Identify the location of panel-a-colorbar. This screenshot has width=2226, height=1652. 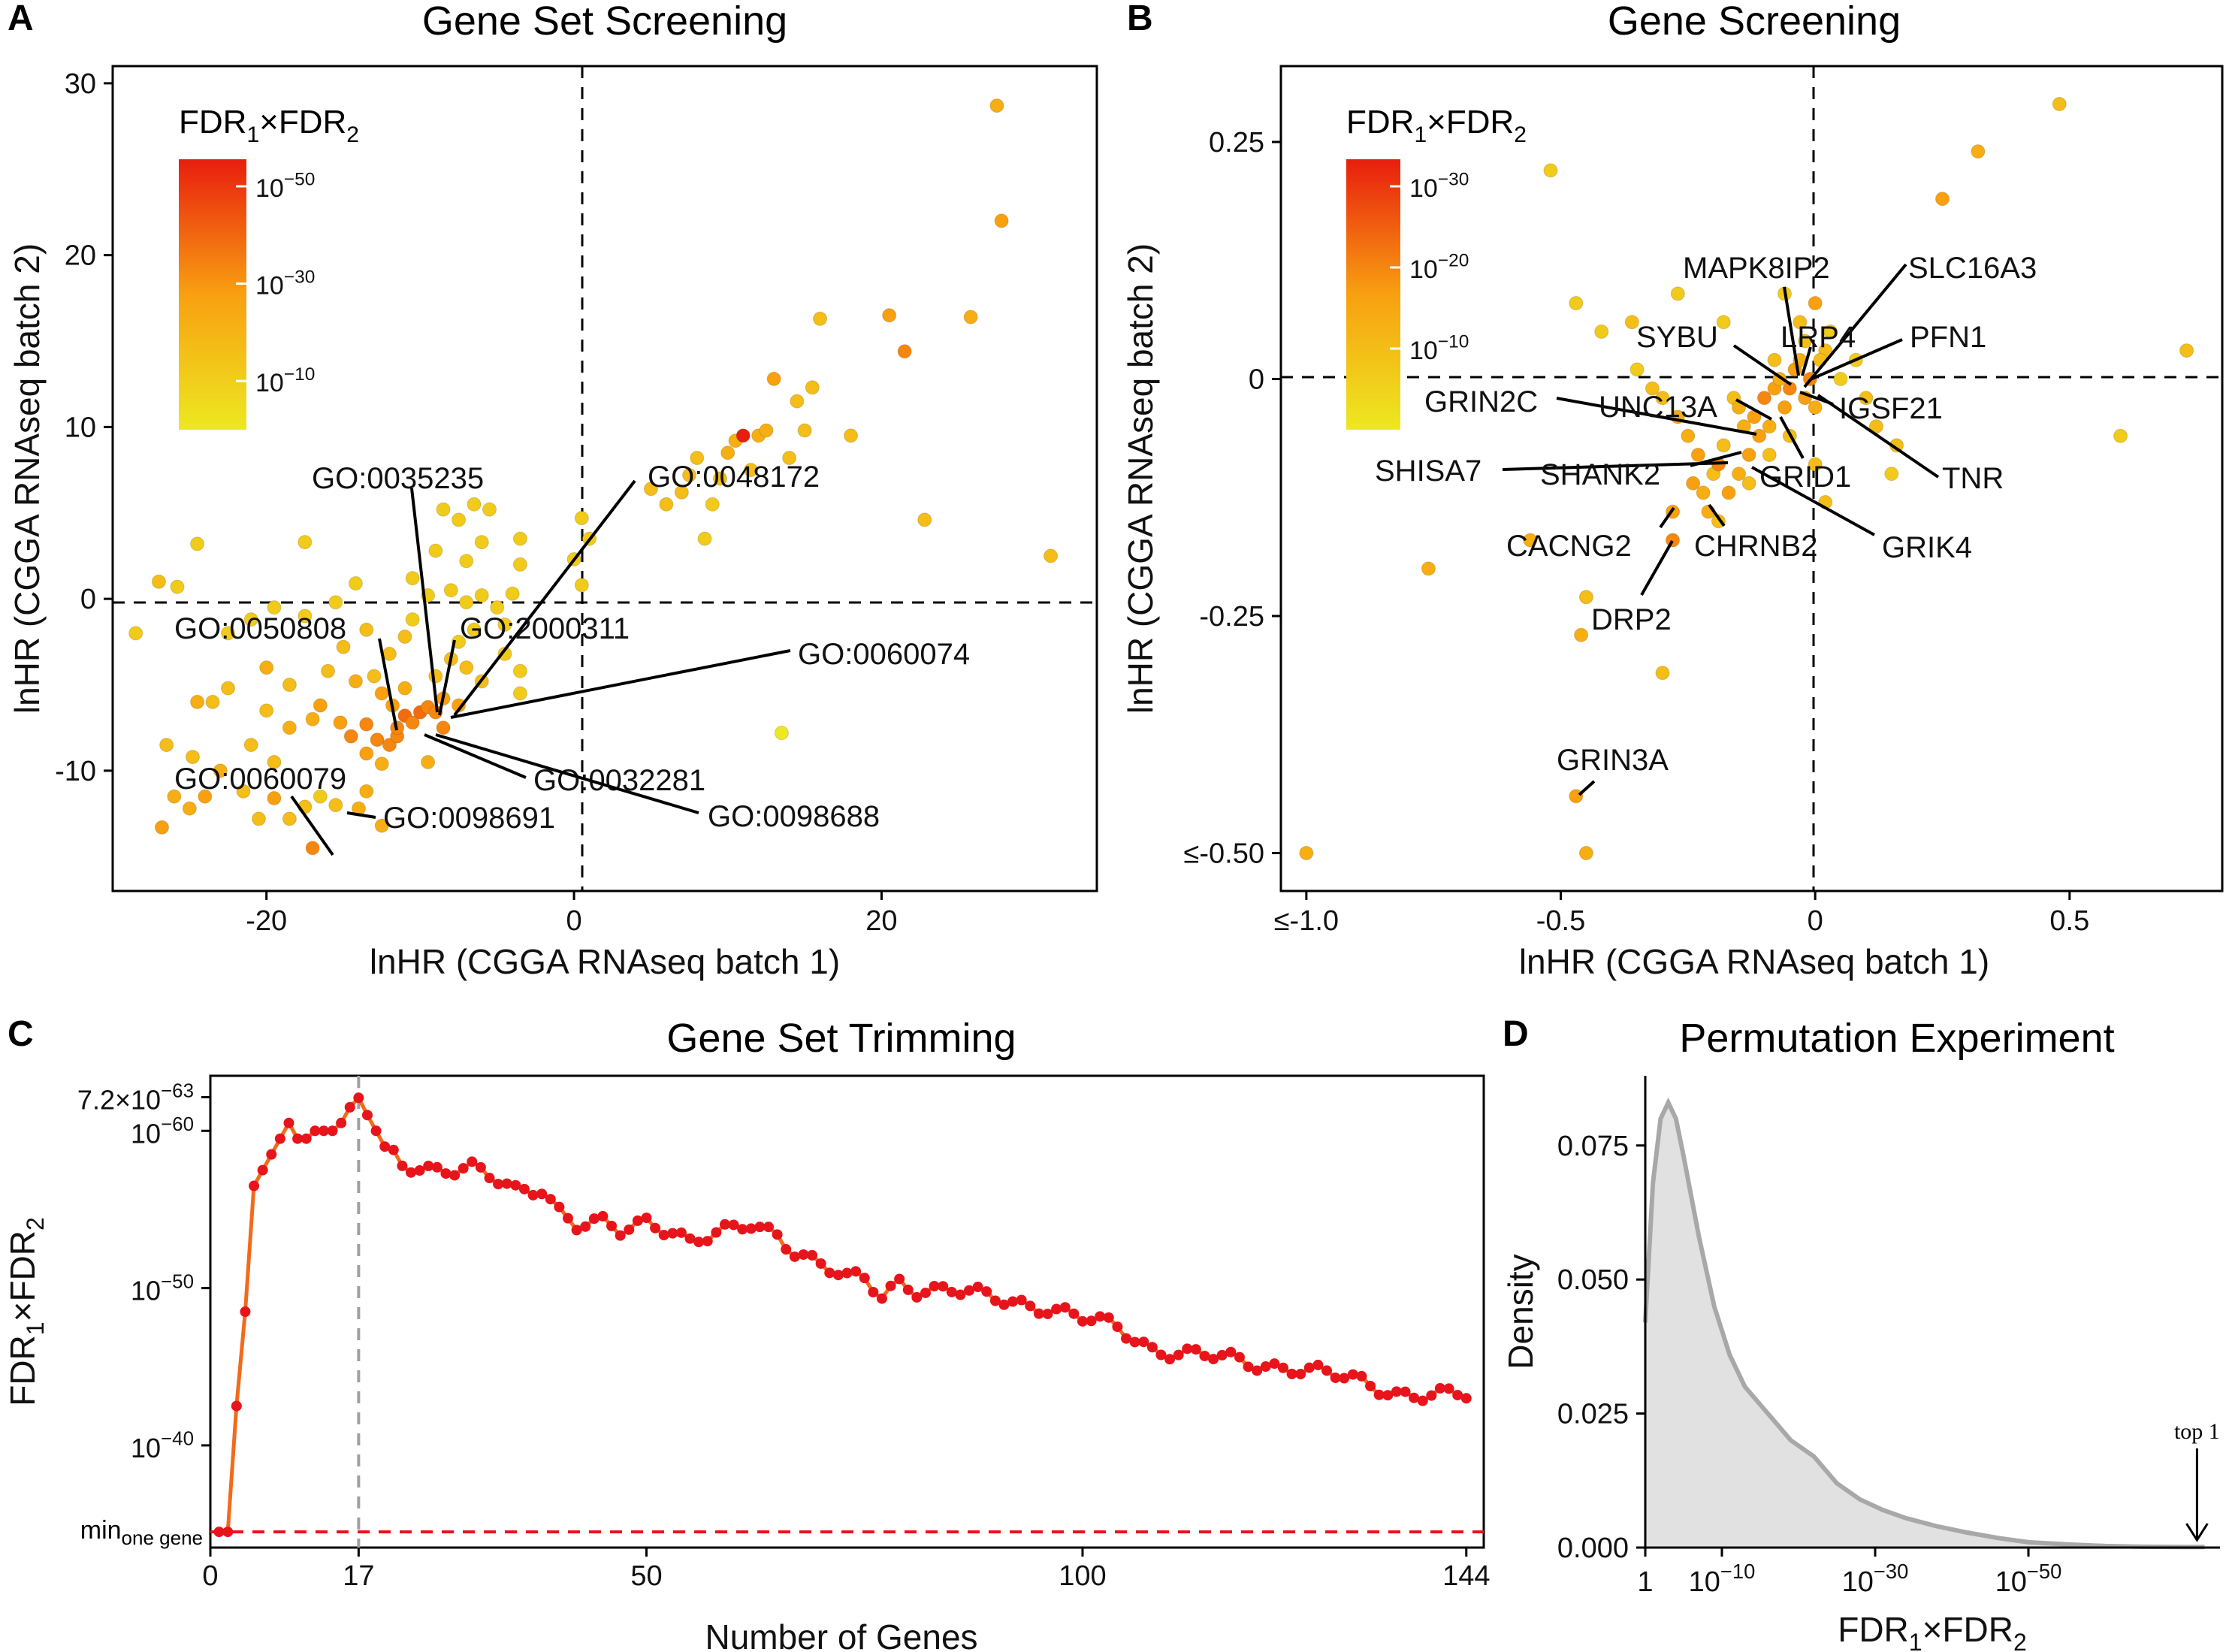
(213, 294).